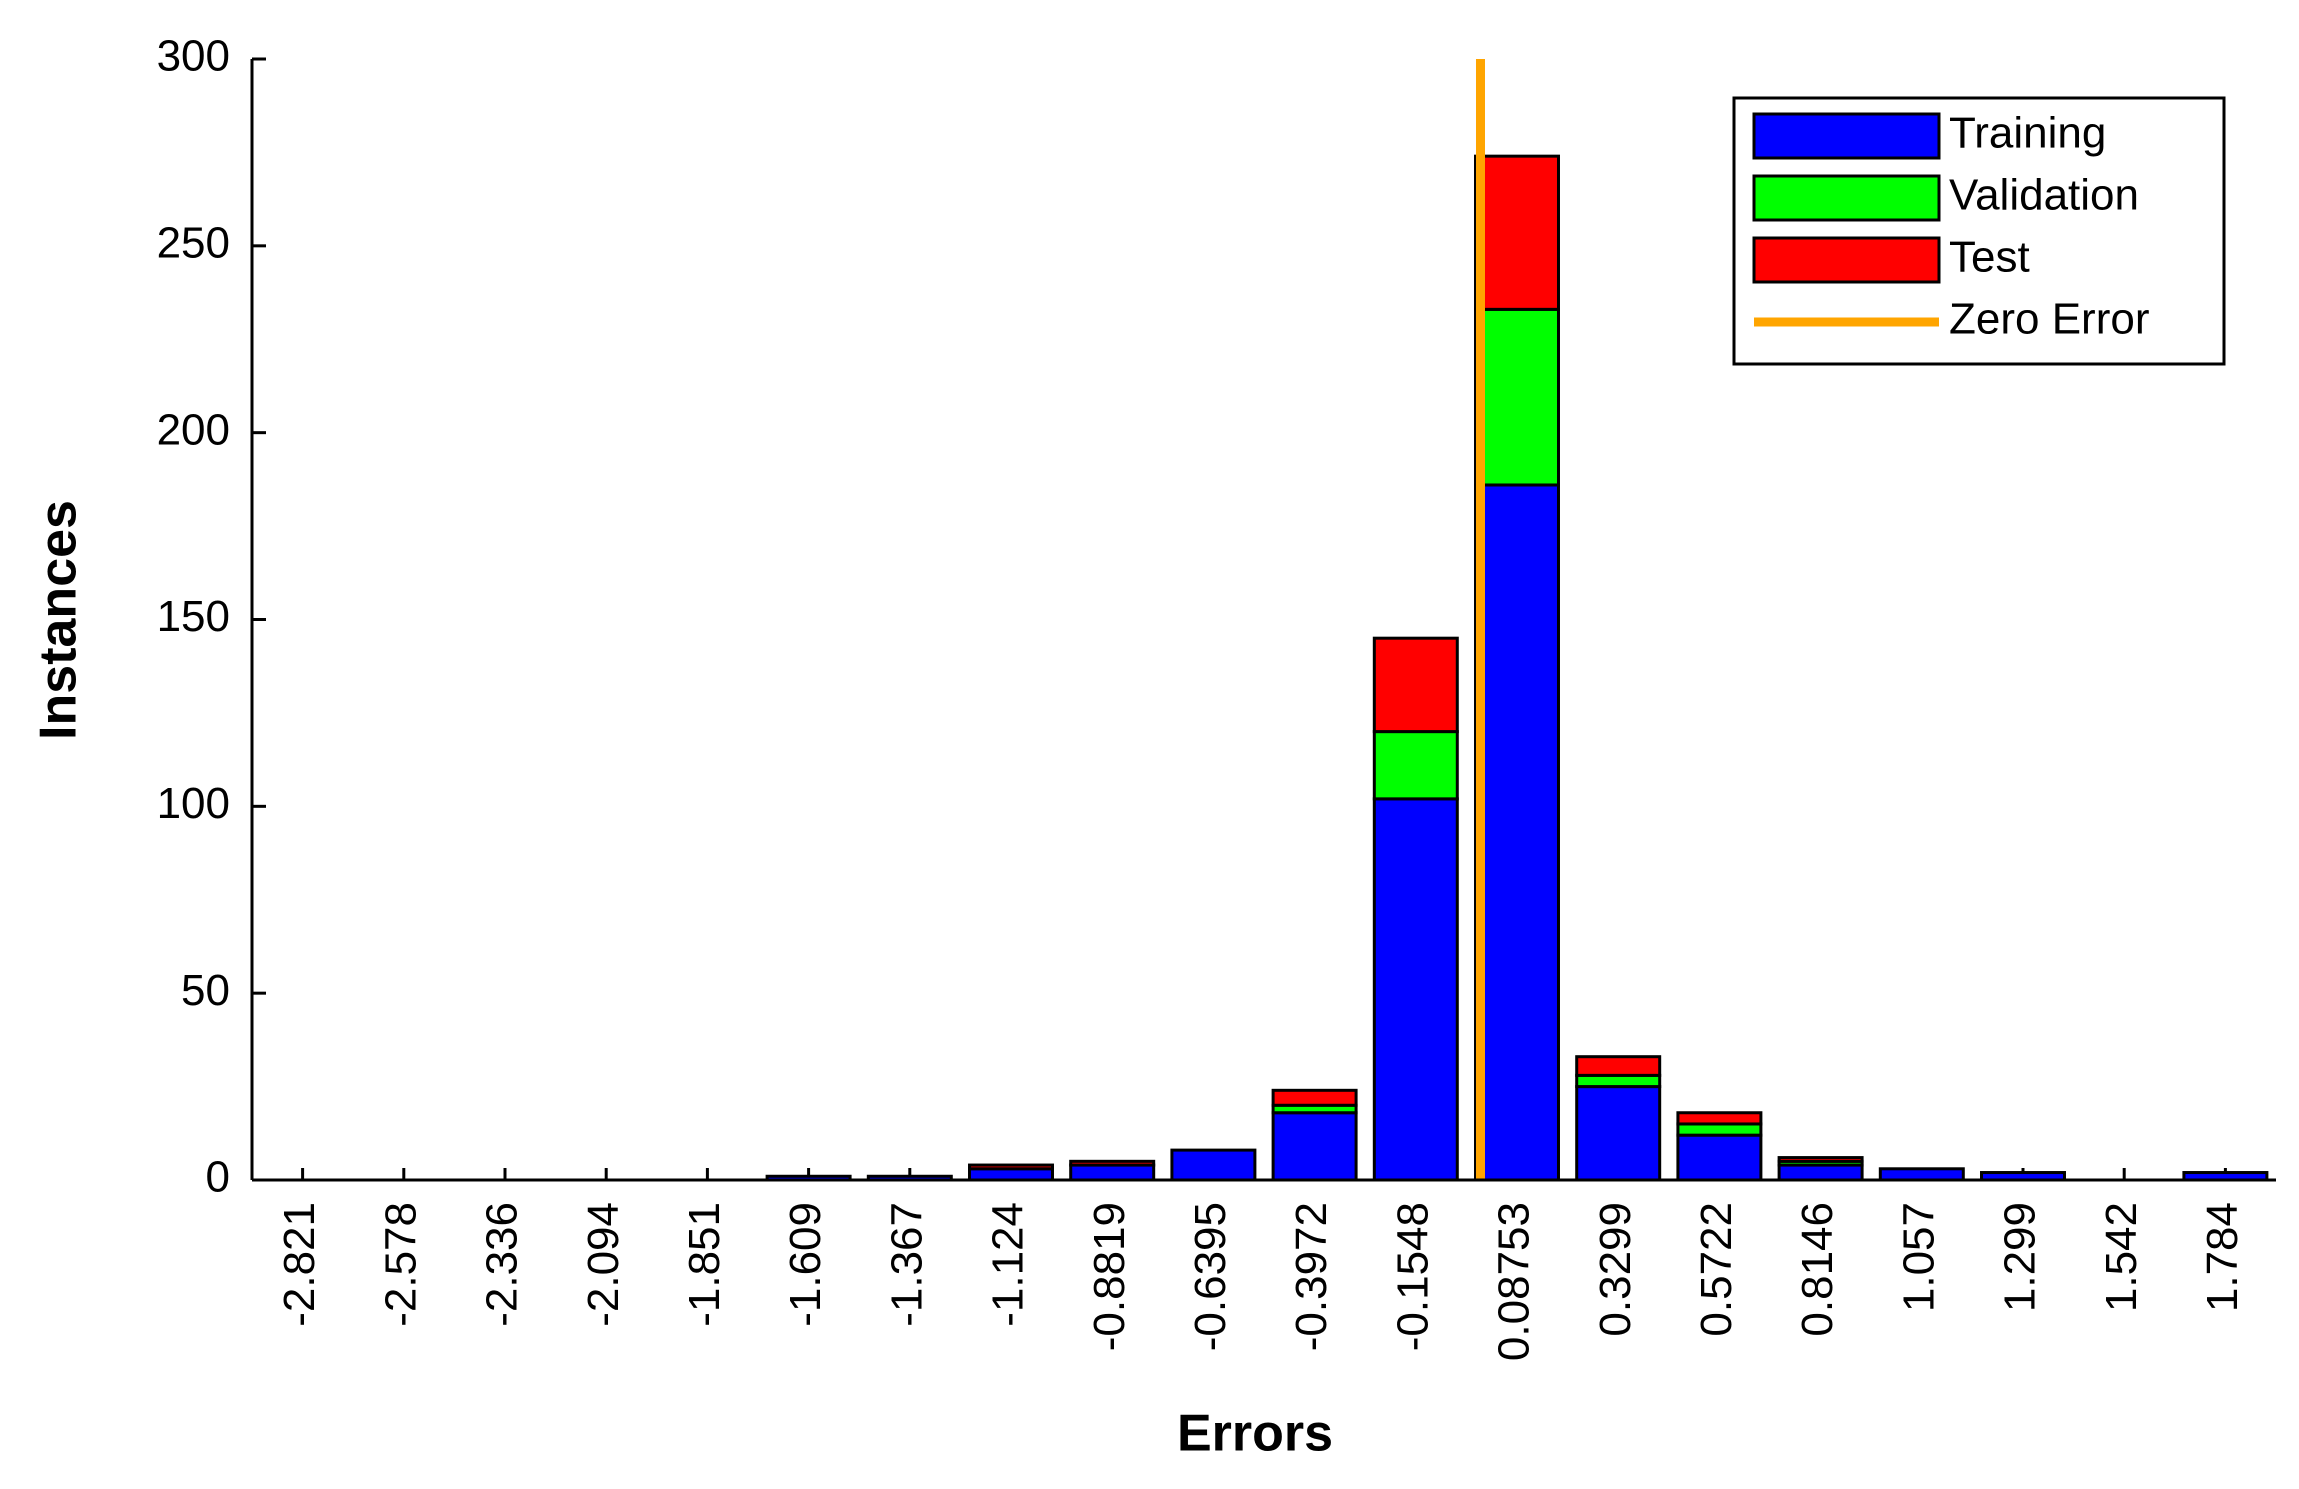 This screenshot has width=2299, height=1489. I want to click on y-tick-label: 100, so click(193, 803).